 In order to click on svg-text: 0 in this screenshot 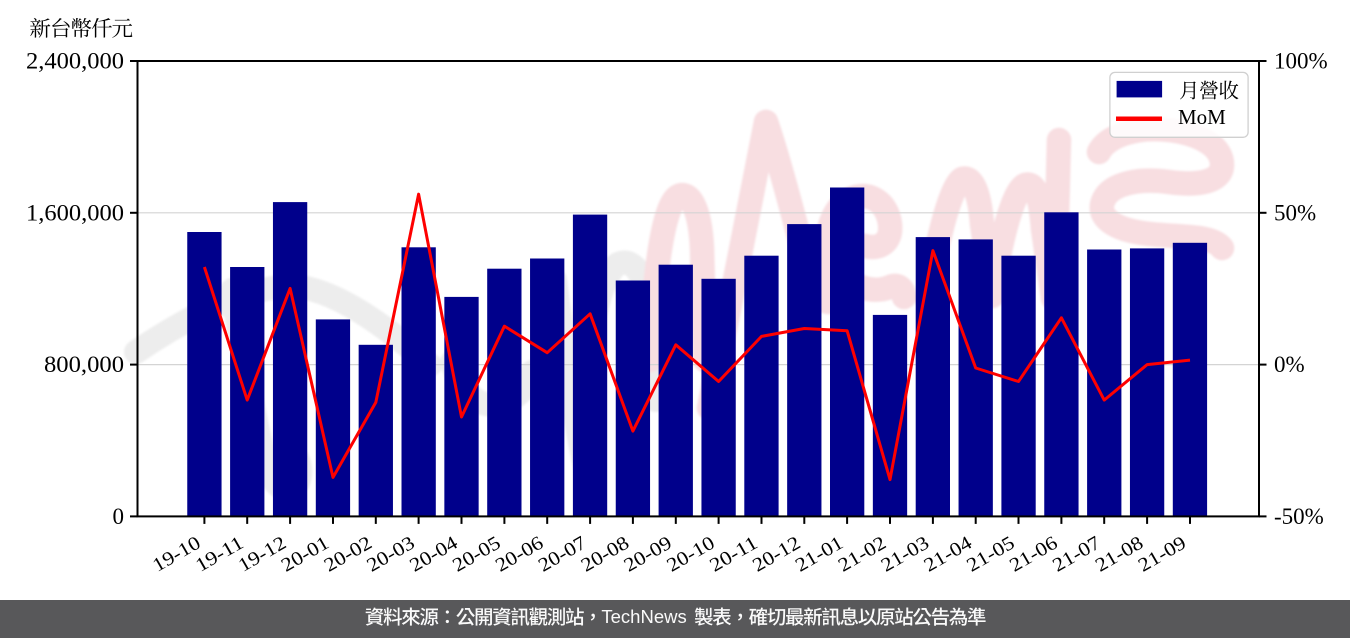, I will do `click(119, 516)`.